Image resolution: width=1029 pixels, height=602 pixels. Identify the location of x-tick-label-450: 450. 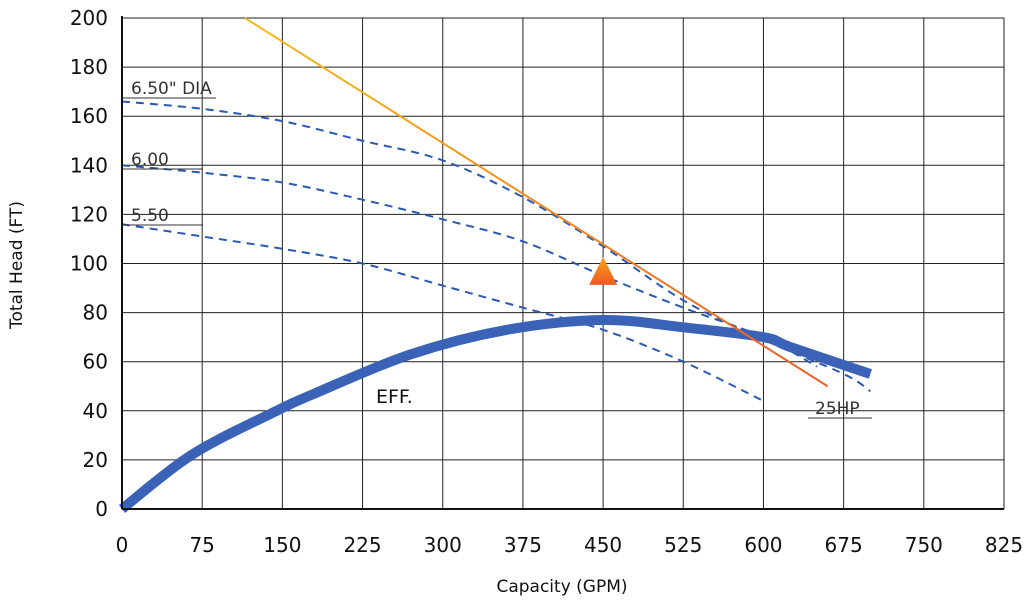
(603, 545).